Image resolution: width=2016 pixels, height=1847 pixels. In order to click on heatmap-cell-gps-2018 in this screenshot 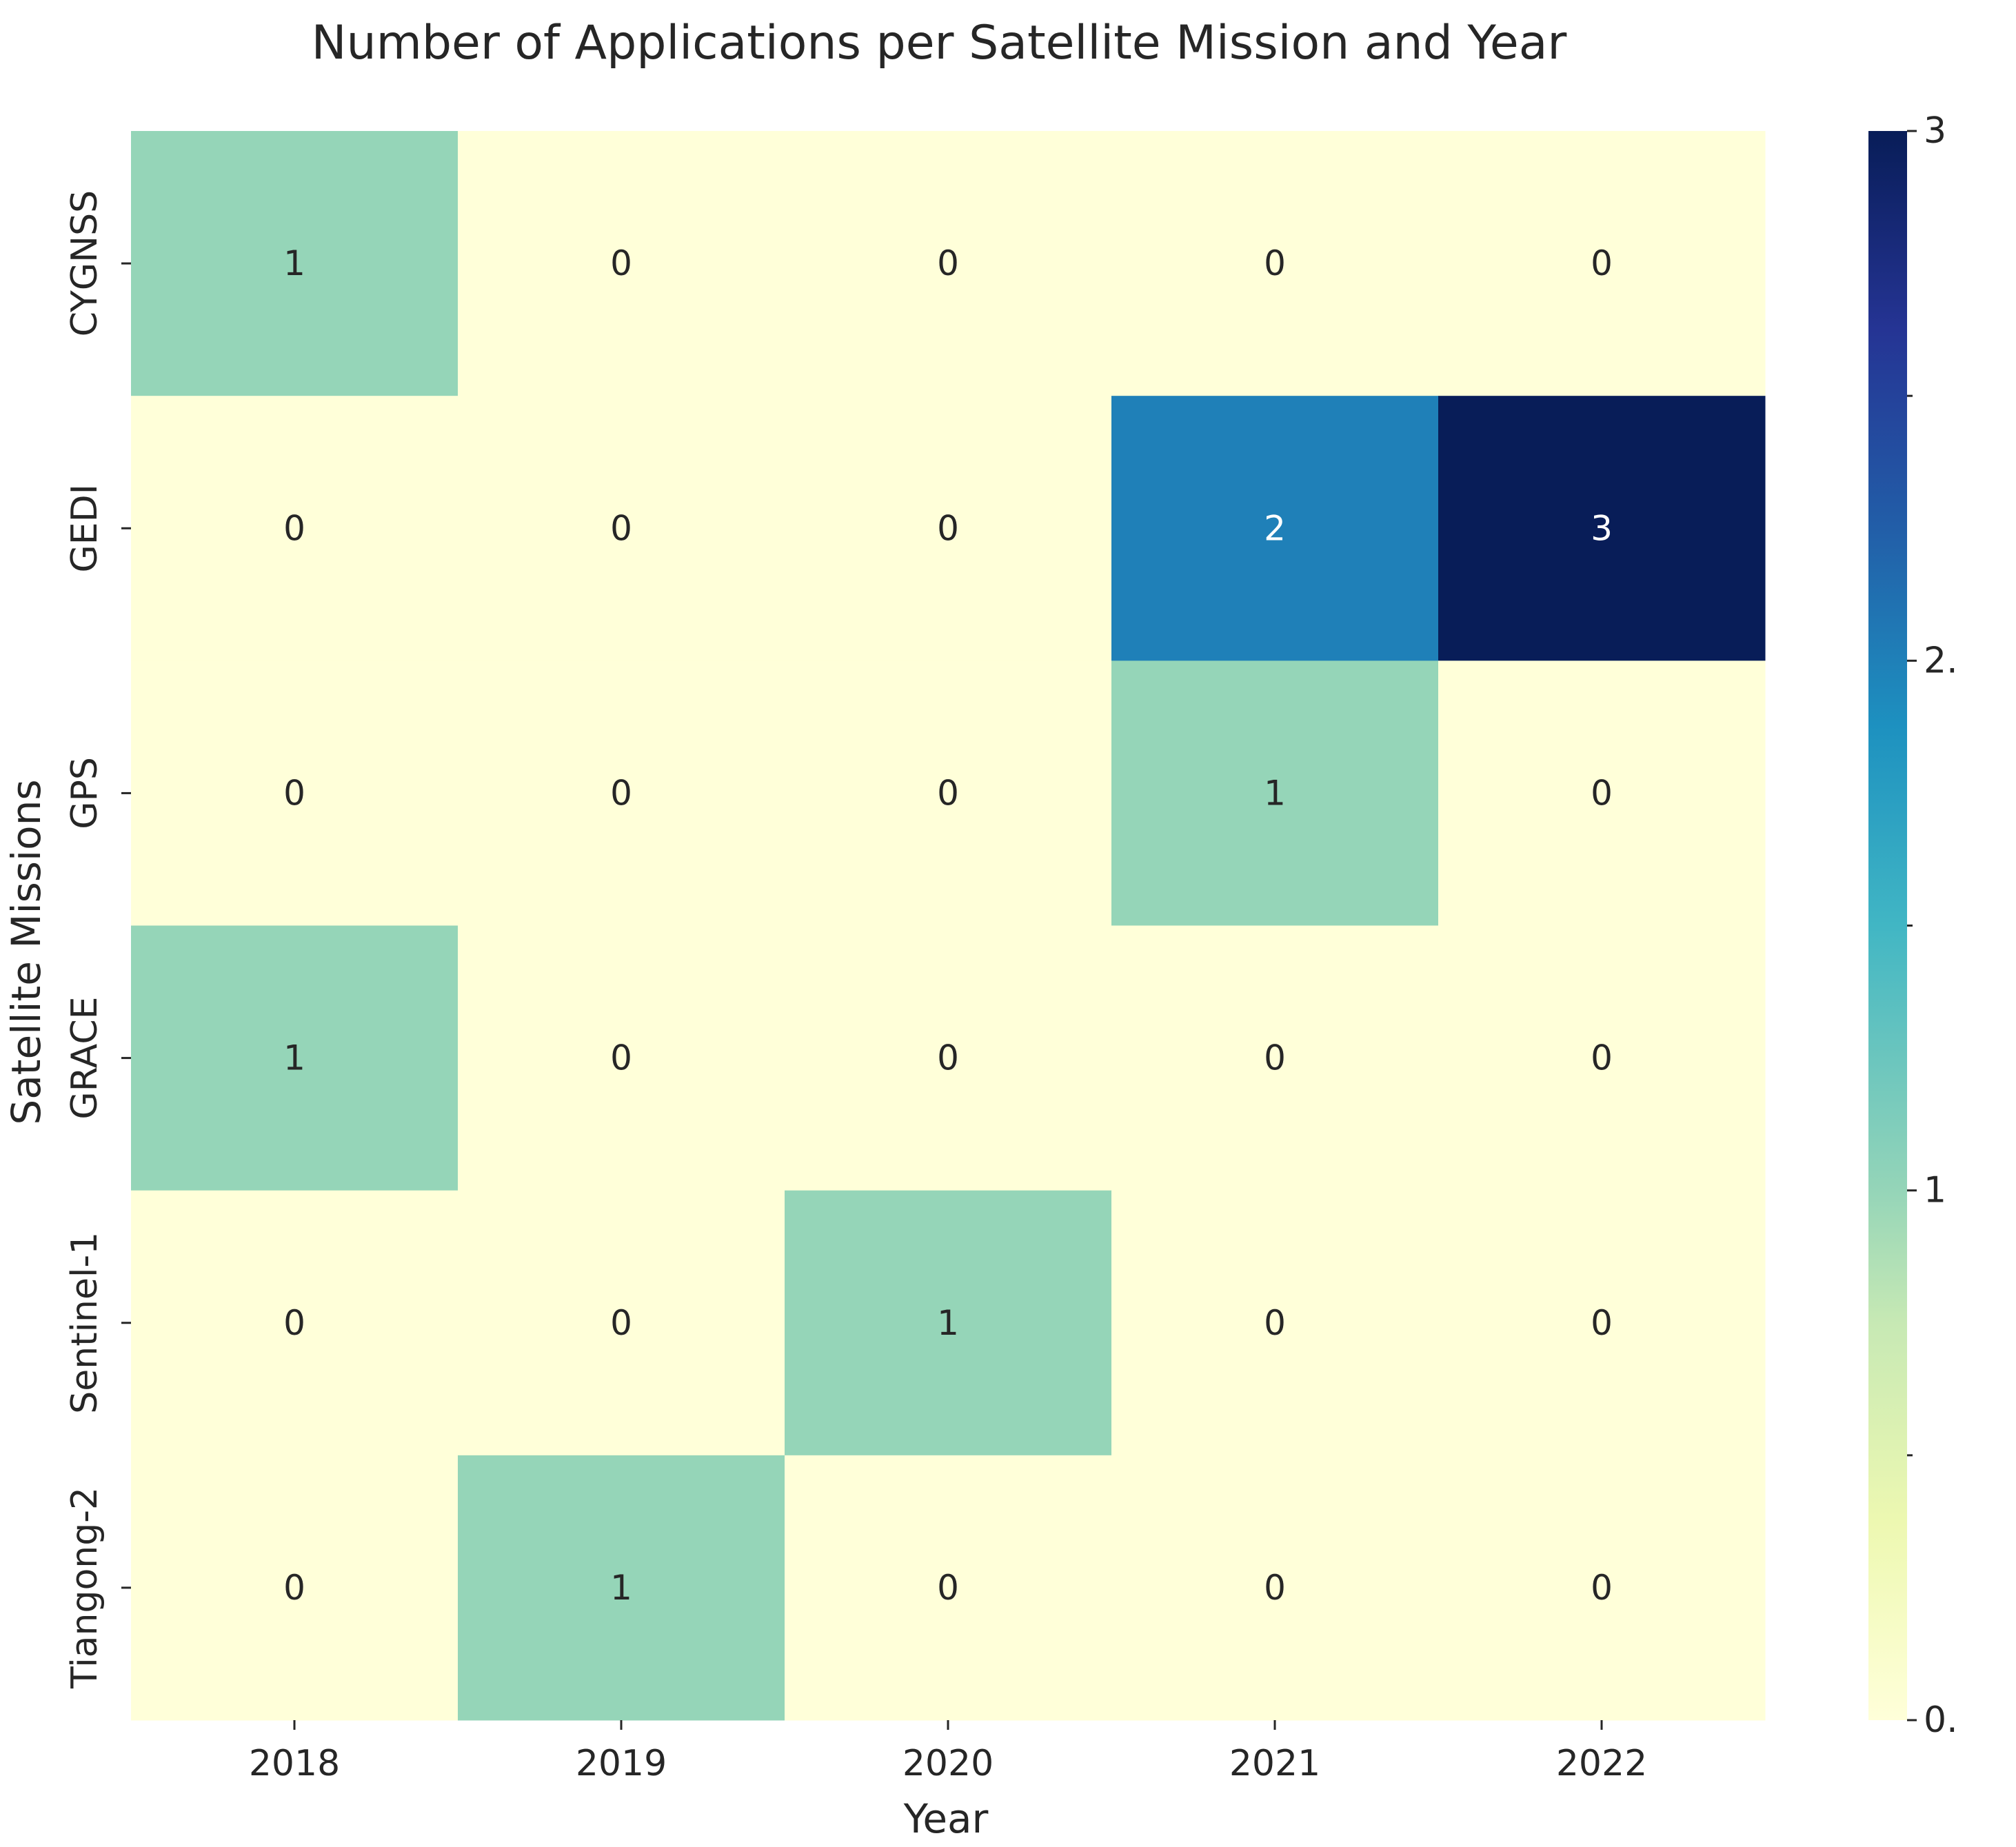, I will do `click(294, 793)`.